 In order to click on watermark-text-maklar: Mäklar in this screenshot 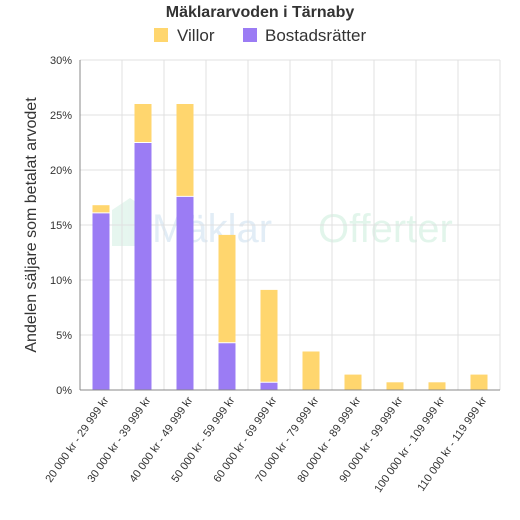, I will do `click(212, 229)`.